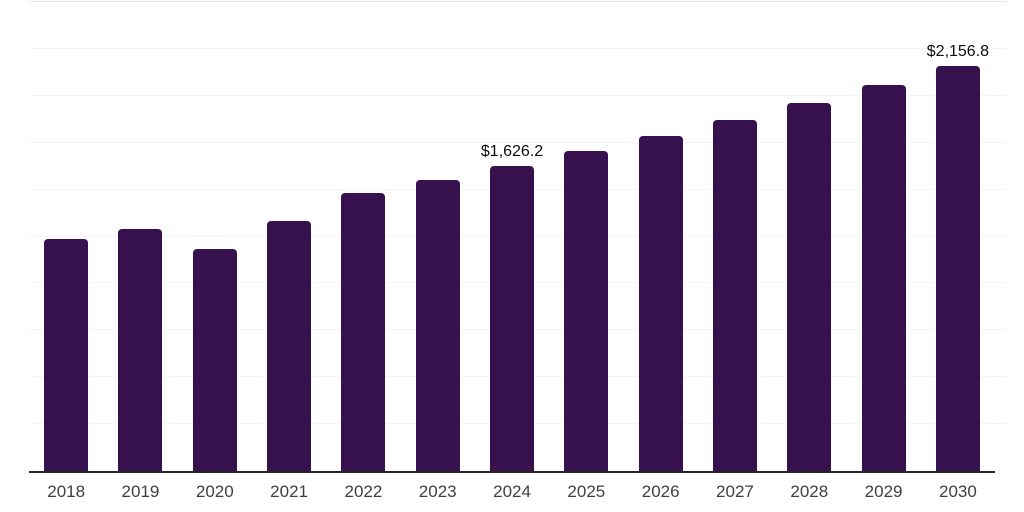 The width and height of the screenshot is (1024, 512). What do you see at coordinates (958, 52) in the screenshot?
I see `data-label-2030: $2,156.8` at bounding box center [958, 52].